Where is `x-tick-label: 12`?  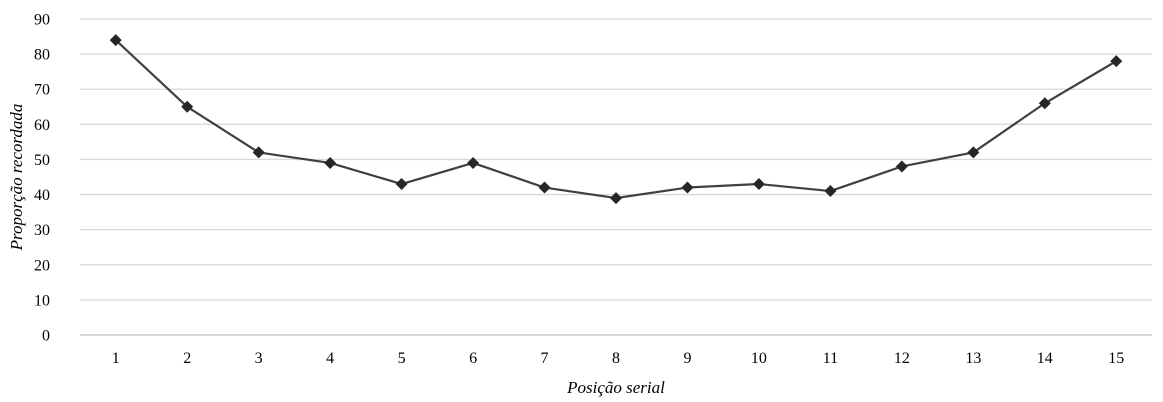 x-tick-label: 12 is located at coordinates (902, 358).